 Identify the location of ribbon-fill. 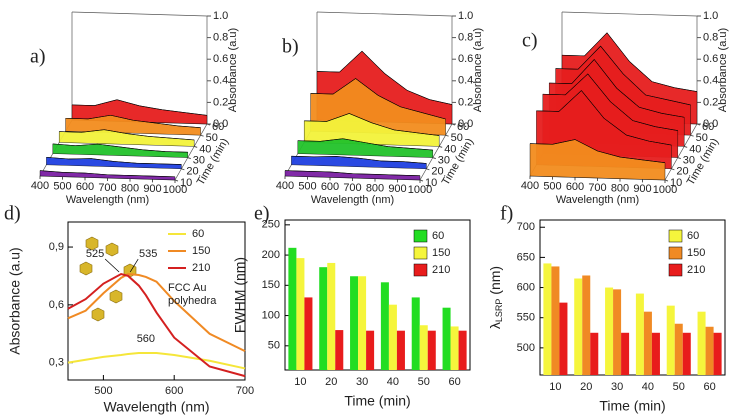
(120, 150).